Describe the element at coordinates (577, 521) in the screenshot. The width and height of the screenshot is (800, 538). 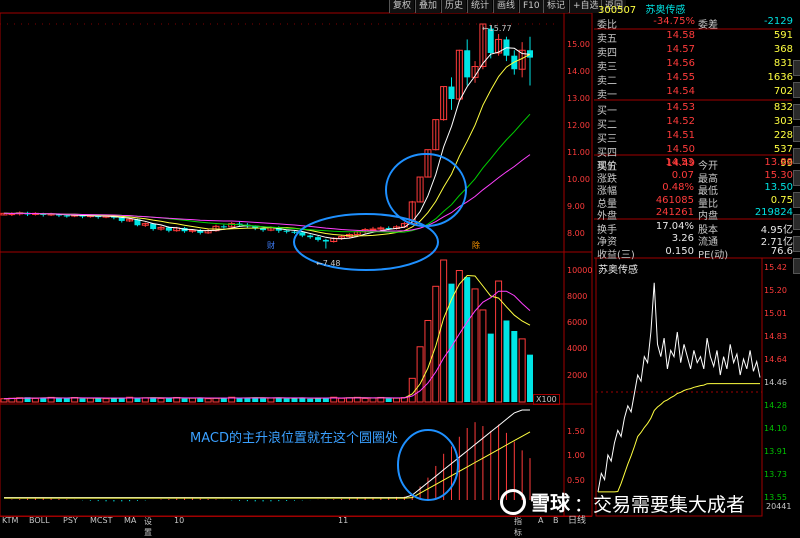
I see `day-label: 日线` at that location.